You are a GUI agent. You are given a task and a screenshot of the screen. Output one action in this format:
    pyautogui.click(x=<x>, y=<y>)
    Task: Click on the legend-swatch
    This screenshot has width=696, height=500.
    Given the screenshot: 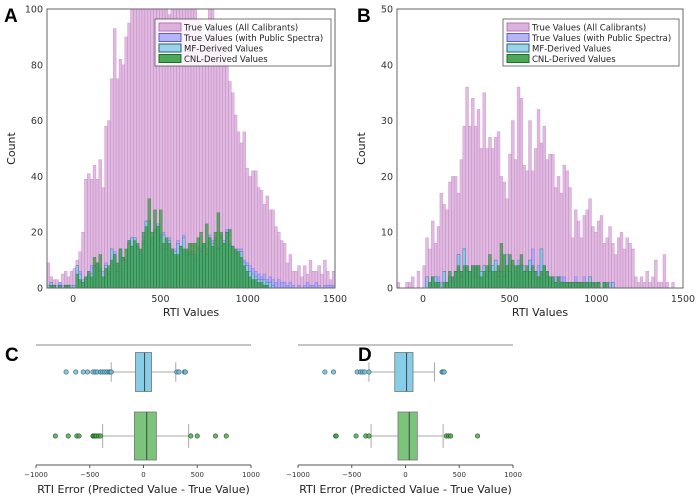 What is the action you would take?
    pyautogui.click(x=518, y=27)
    